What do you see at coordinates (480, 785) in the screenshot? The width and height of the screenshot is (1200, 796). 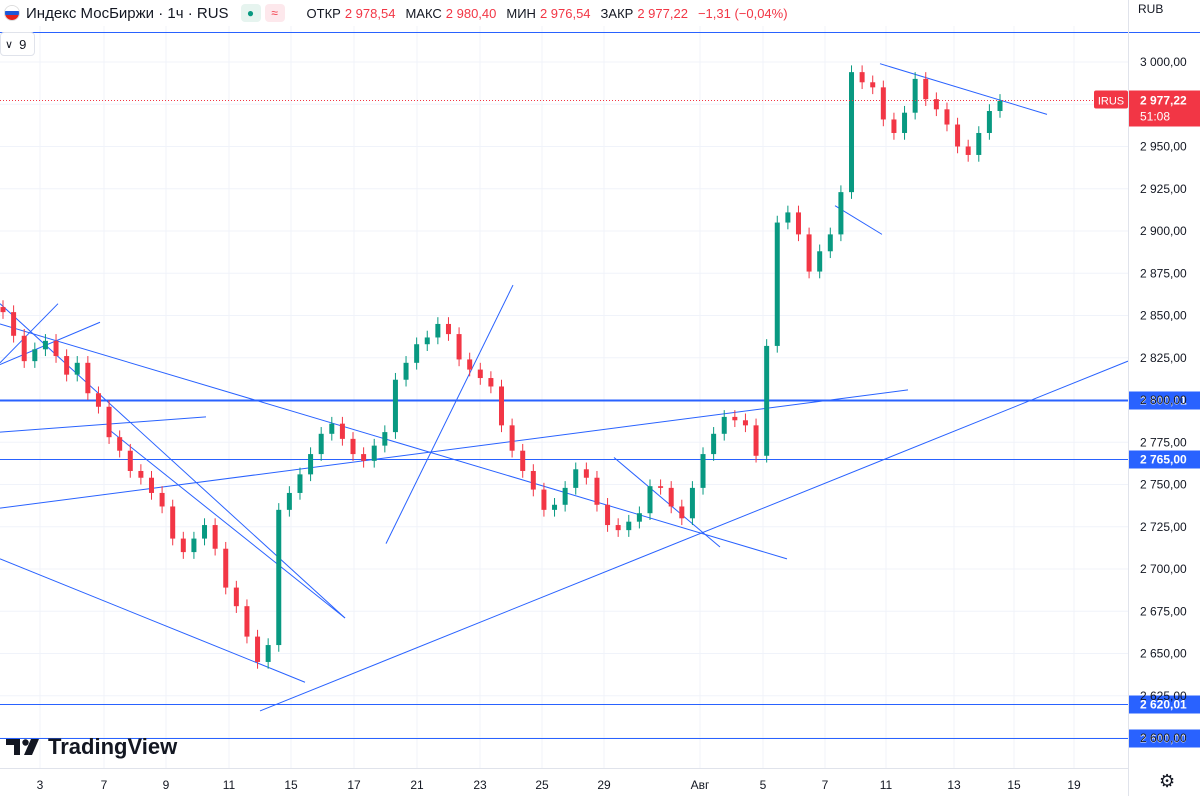 I see `x-tick-label: 23` at bounding box center [480, 785].